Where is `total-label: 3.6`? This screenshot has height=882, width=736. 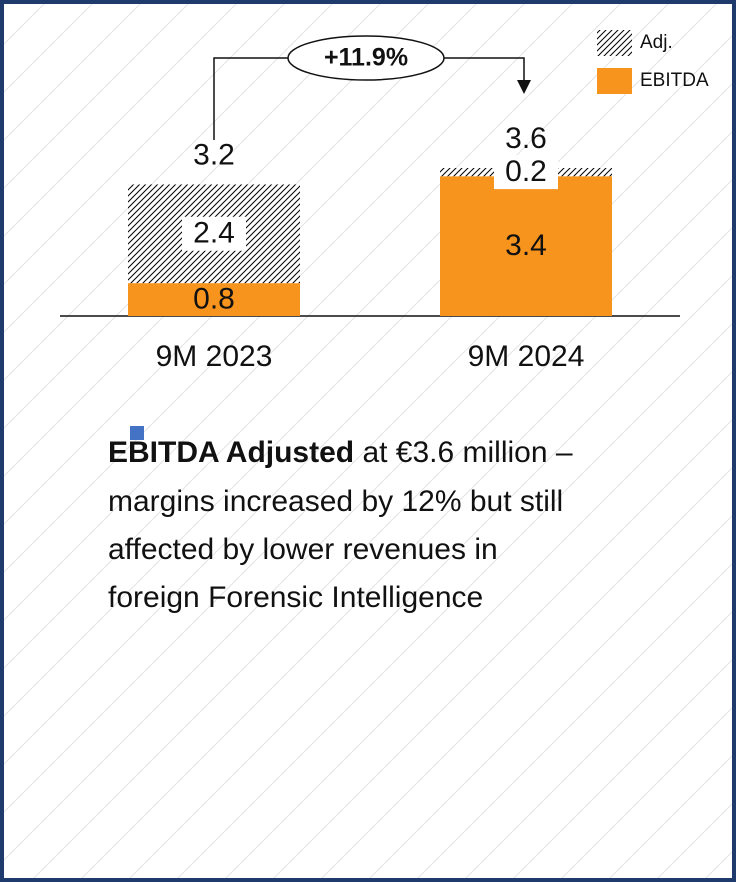
total-label: 3.6 is located at coordinates (526, 138).